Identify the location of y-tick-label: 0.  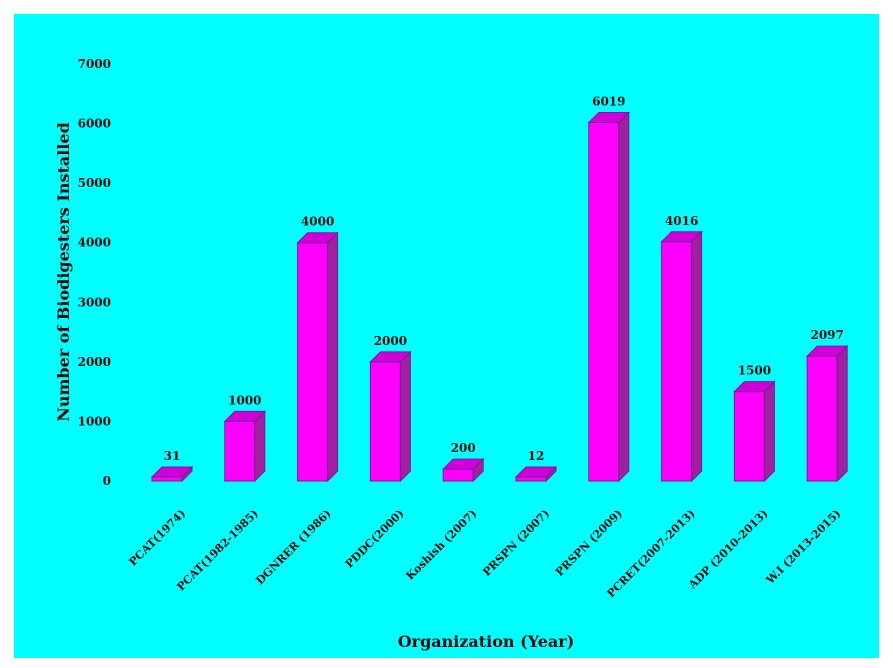
(107, 481).